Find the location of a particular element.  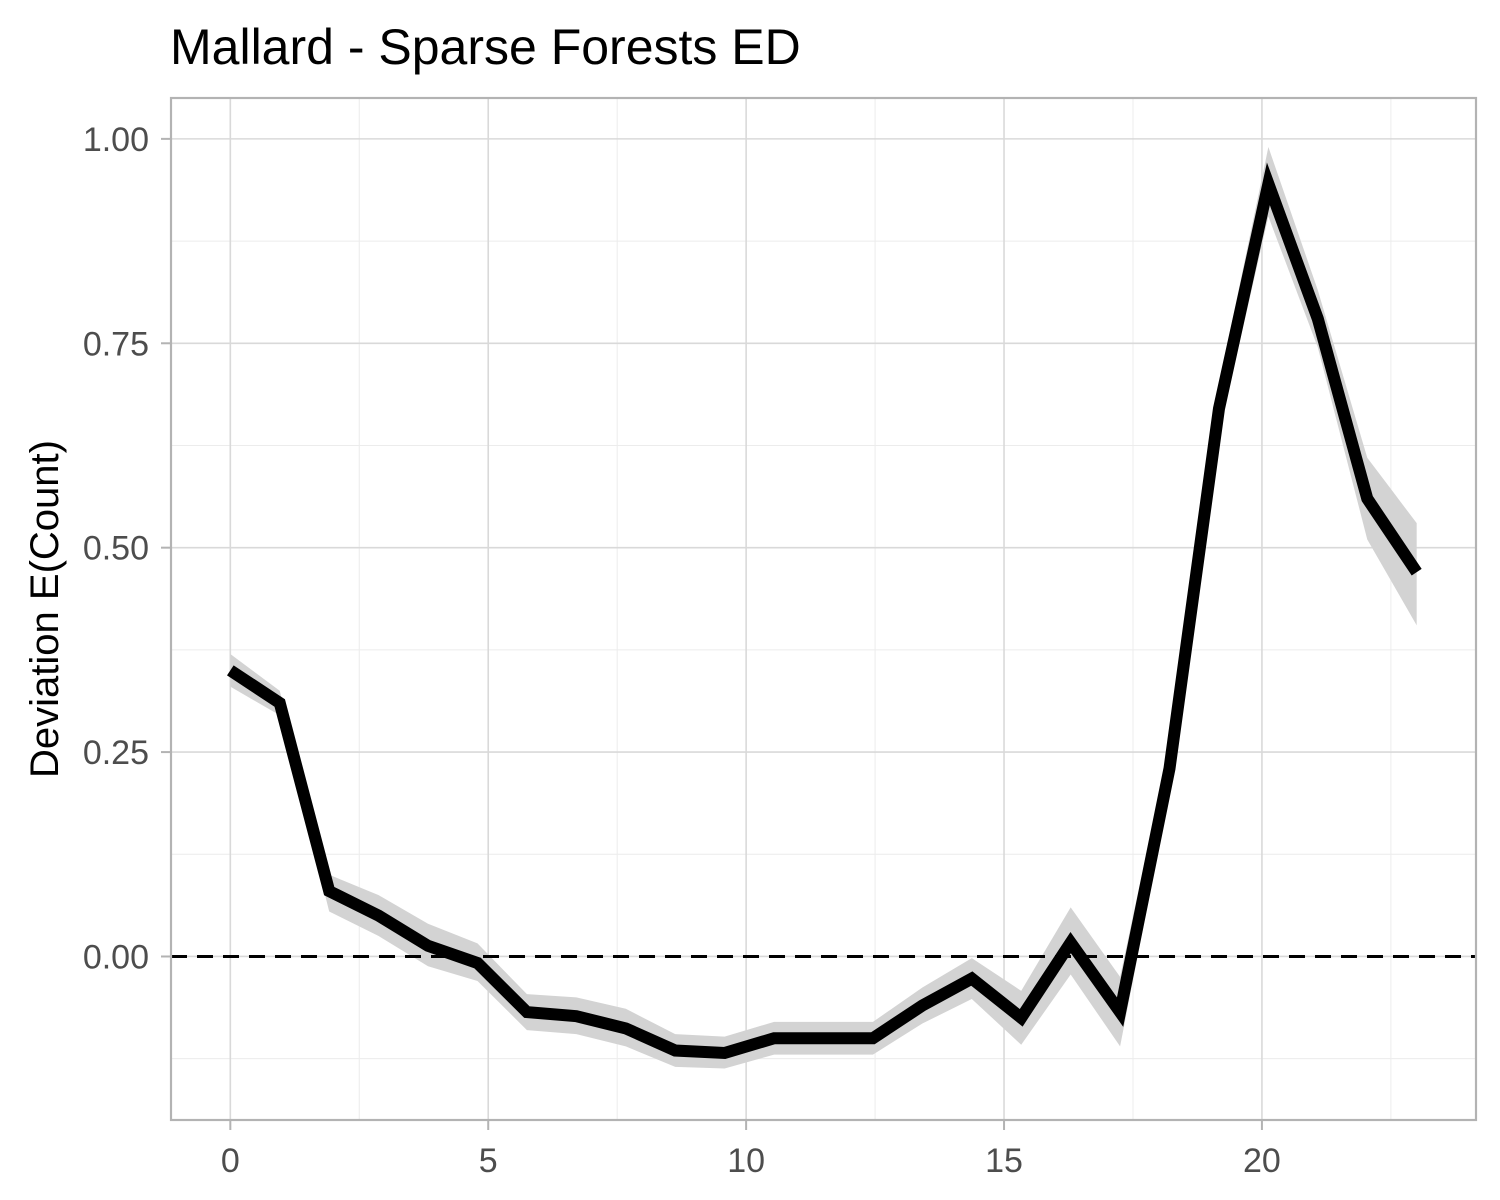

x-tick-label: 0 is located at coordinates (230, 1161).